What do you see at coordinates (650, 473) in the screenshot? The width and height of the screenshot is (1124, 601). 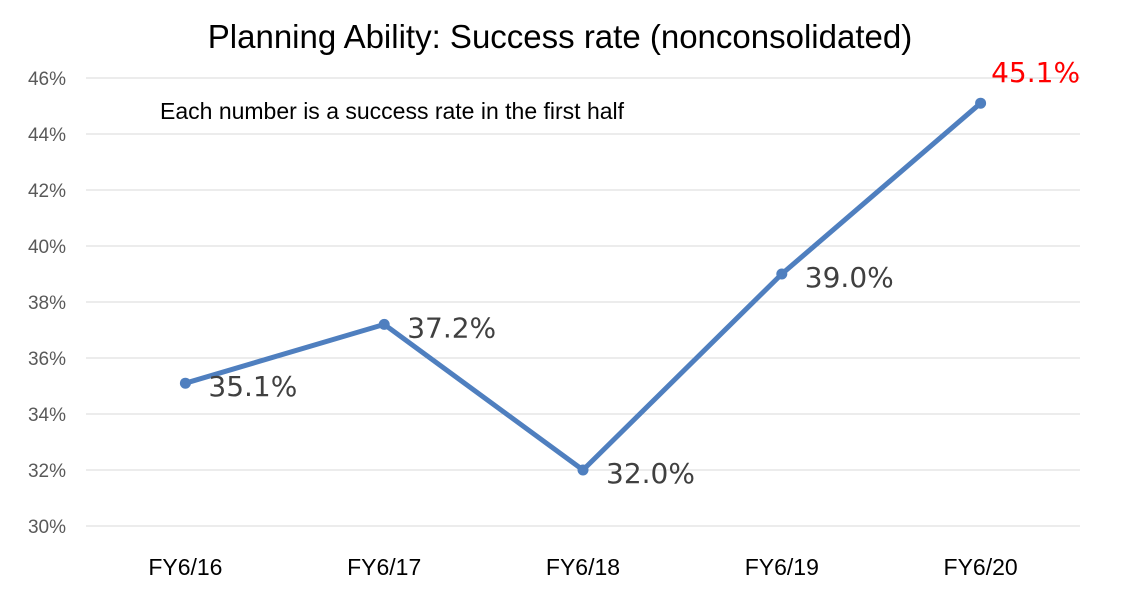 I see `data-label: 32.0%` at bounding box center [650, 473].